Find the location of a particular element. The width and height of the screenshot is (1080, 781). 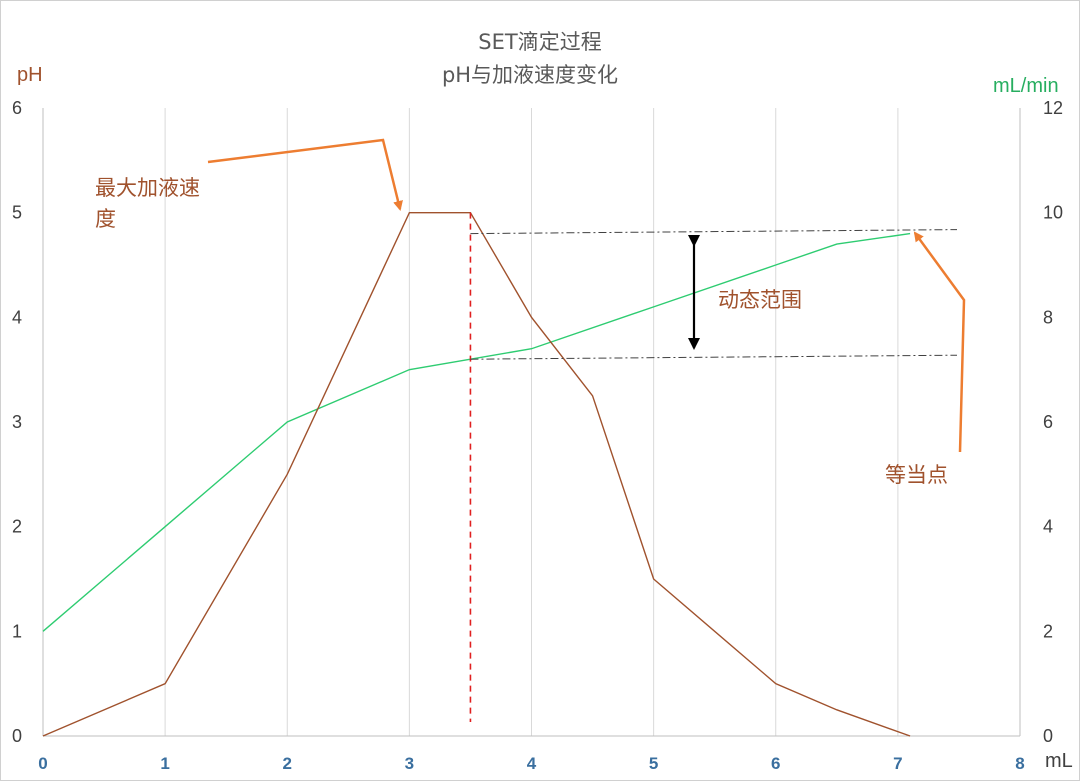

y-right-tick-label: 12 is located at coordinates (1053, 108).